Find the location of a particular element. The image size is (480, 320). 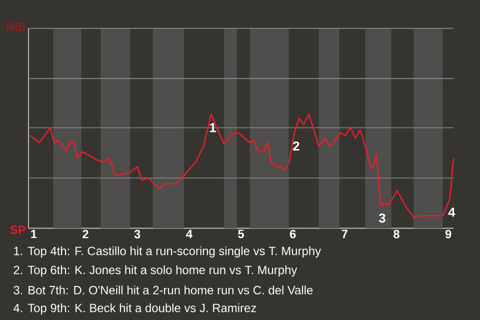

x-tick-label: 8 is located at coordinates (397, 234).